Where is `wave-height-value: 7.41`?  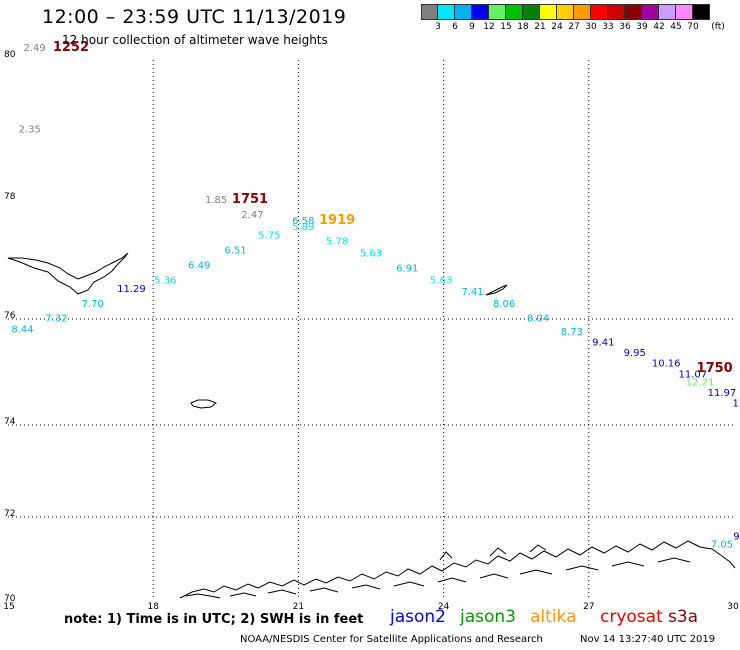 wave-height-value: 7.41 is located at coordinates (473, 292).